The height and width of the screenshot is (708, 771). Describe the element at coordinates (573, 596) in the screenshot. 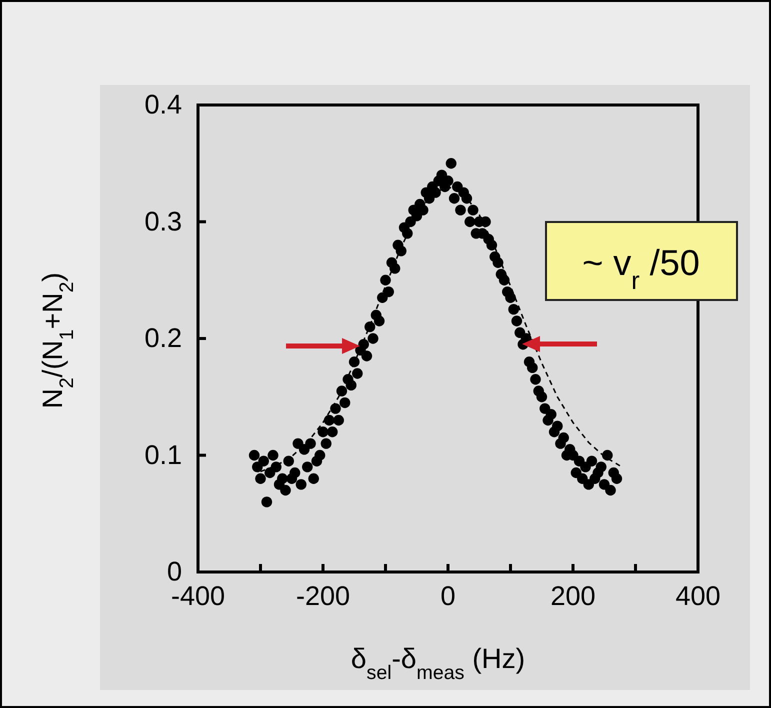

I see `x-tick-label: 200` at that location.